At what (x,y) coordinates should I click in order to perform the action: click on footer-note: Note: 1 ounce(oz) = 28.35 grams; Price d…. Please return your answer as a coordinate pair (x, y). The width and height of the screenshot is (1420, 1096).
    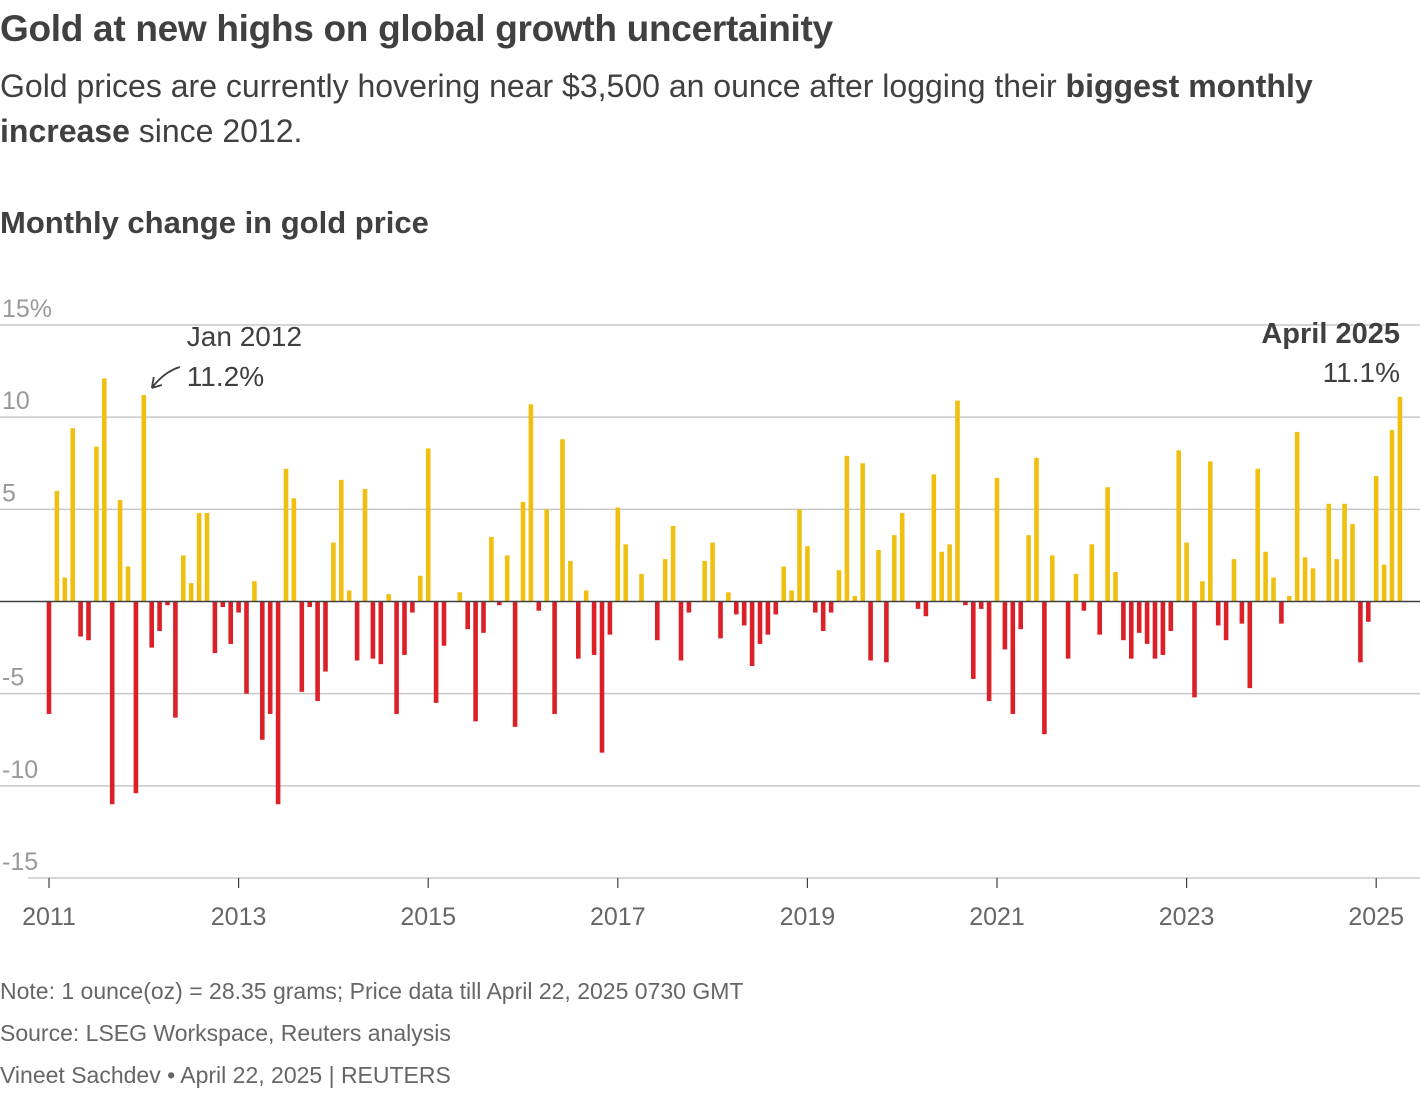
    Looking at the image, I should click on (372, 991).